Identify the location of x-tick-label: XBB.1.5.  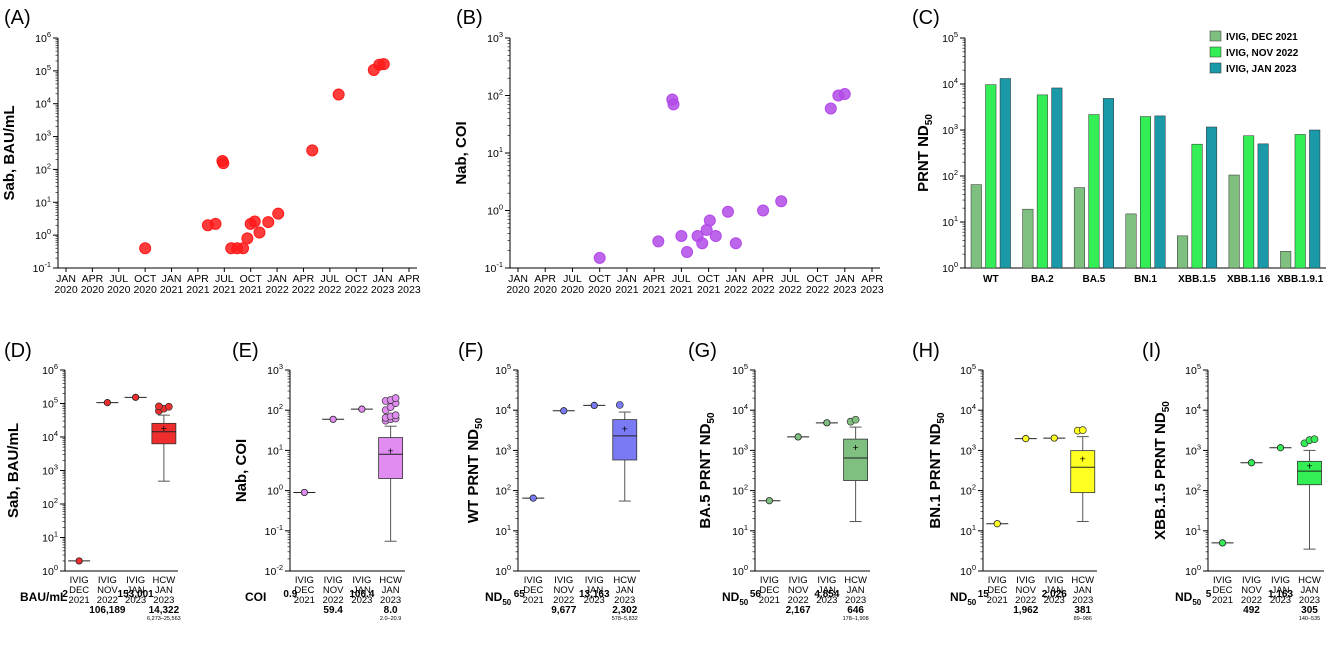
(1197, 279).